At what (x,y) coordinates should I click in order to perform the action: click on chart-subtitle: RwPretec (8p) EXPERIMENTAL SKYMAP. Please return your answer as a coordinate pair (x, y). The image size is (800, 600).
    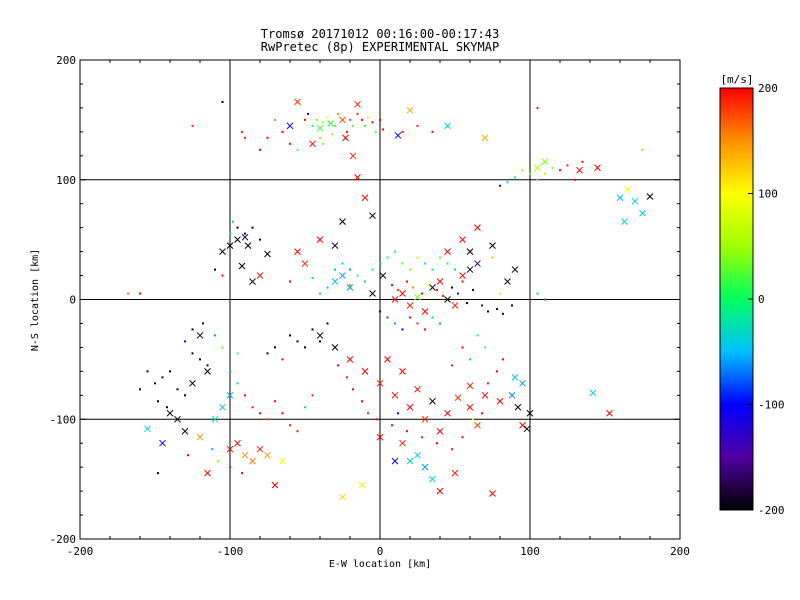
    Looking at the image, I should click on (380, 47).